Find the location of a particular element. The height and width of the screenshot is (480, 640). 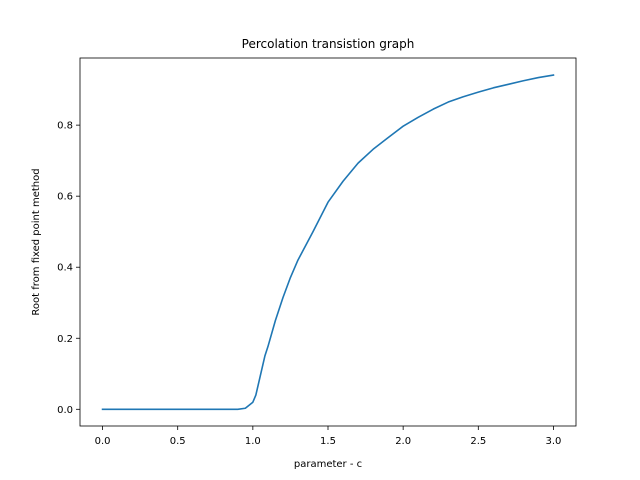

y-tick-label: 0.0 is located at coordinates (65, 410).